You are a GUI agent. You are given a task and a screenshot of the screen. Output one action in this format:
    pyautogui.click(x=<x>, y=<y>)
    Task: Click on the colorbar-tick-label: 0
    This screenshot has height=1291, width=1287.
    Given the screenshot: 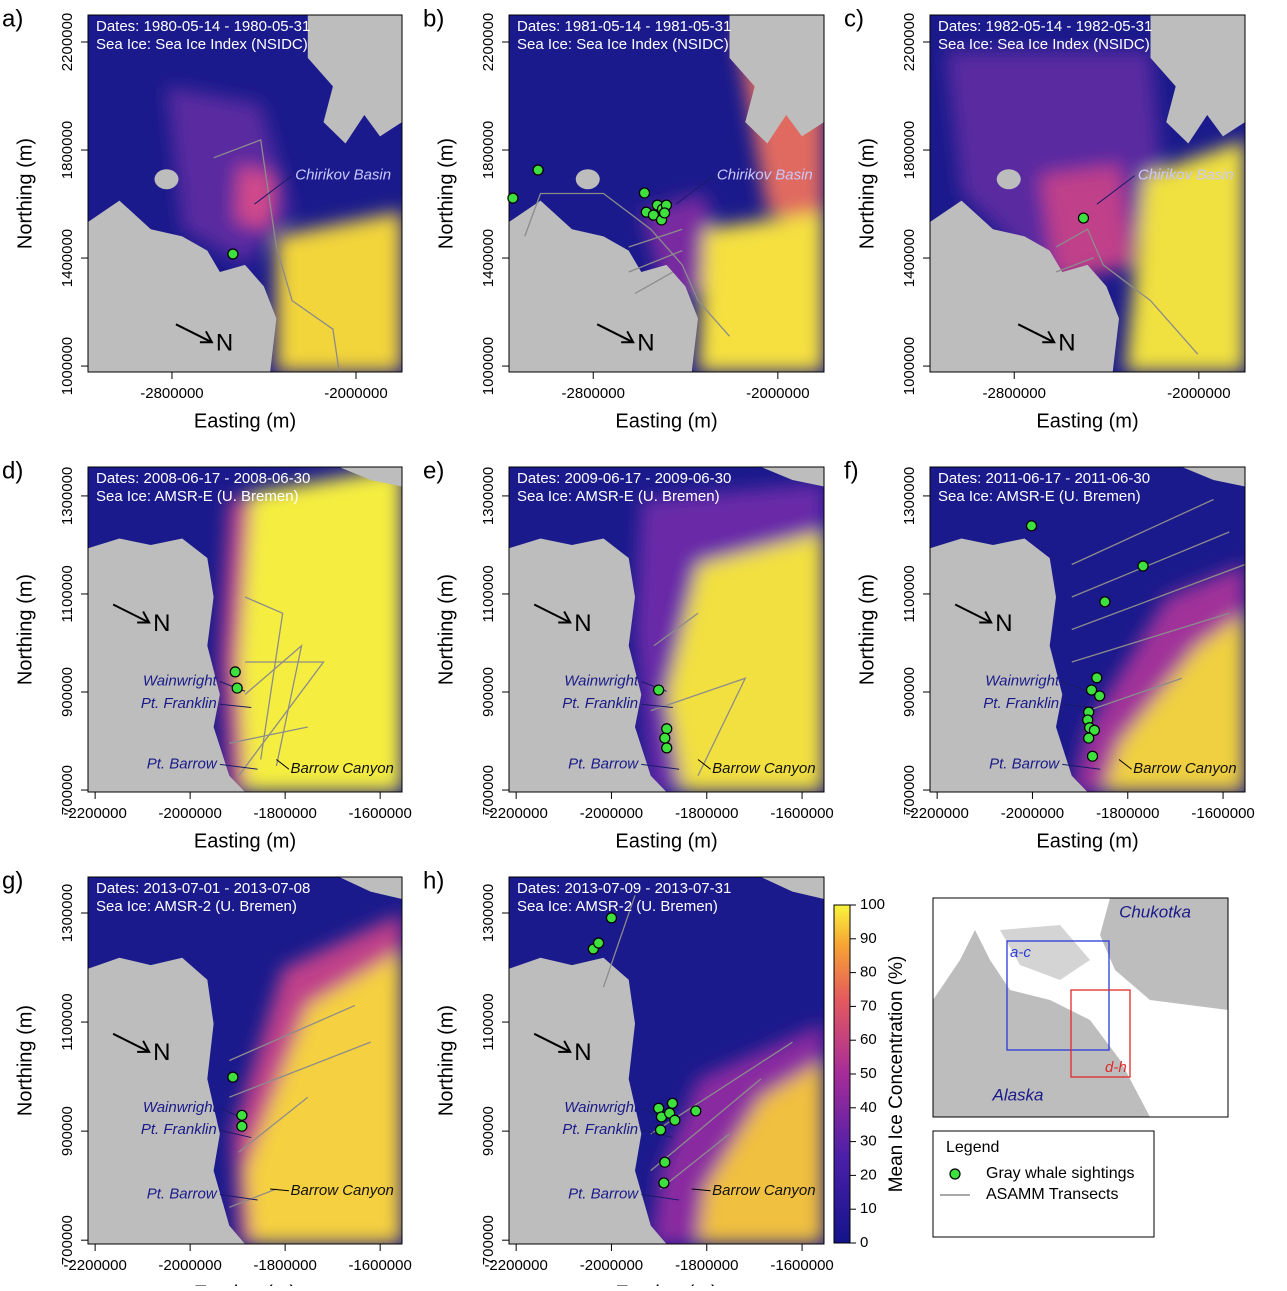 What is the action you would take?
    pyautogui.click(x=864, y=1242)
    